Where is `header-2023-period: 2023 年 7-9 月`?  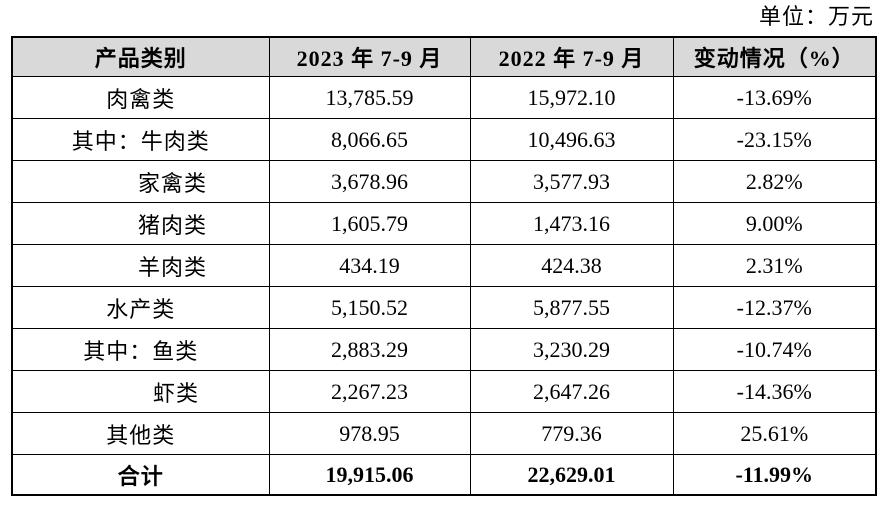 header-2023-period: 2023 年 7-9 月 is located at coordinates (369, 56).